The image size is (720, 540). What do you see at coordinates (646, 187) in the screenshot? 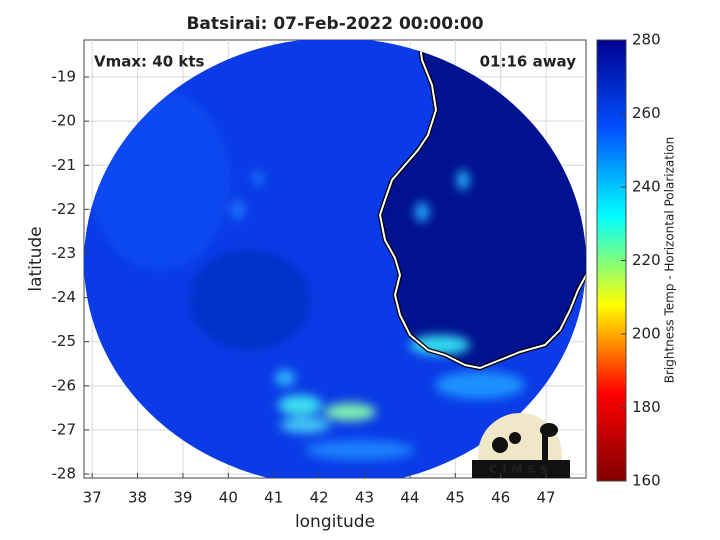
I see `colorbar-tick-label: 240` at bounding box center [646, 187].